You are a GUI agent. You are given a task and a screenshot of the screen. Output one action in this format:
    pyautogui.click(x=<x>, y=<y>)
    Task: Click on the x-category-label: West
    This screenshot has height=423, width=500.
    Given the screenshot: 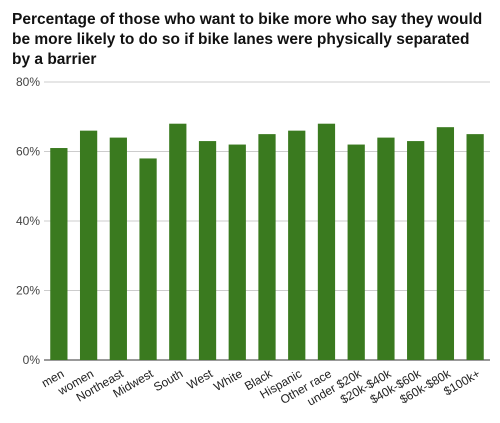 What is the action you would take?
    pyautogui.click(x=200, y=379)
    